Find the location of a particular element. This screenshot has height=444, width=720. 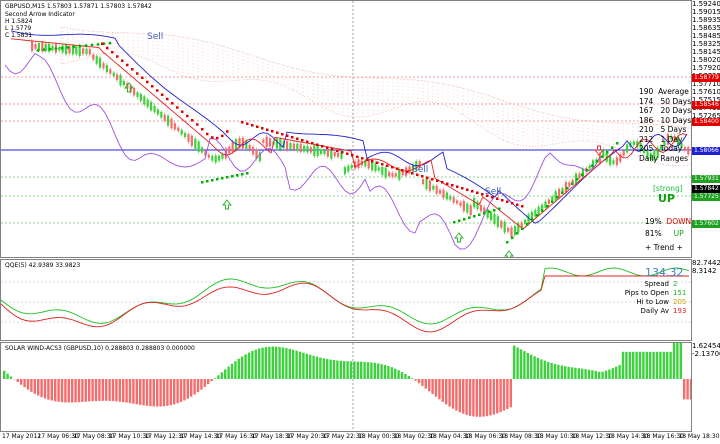

range-label: Today is located at coordinates (671, 148).